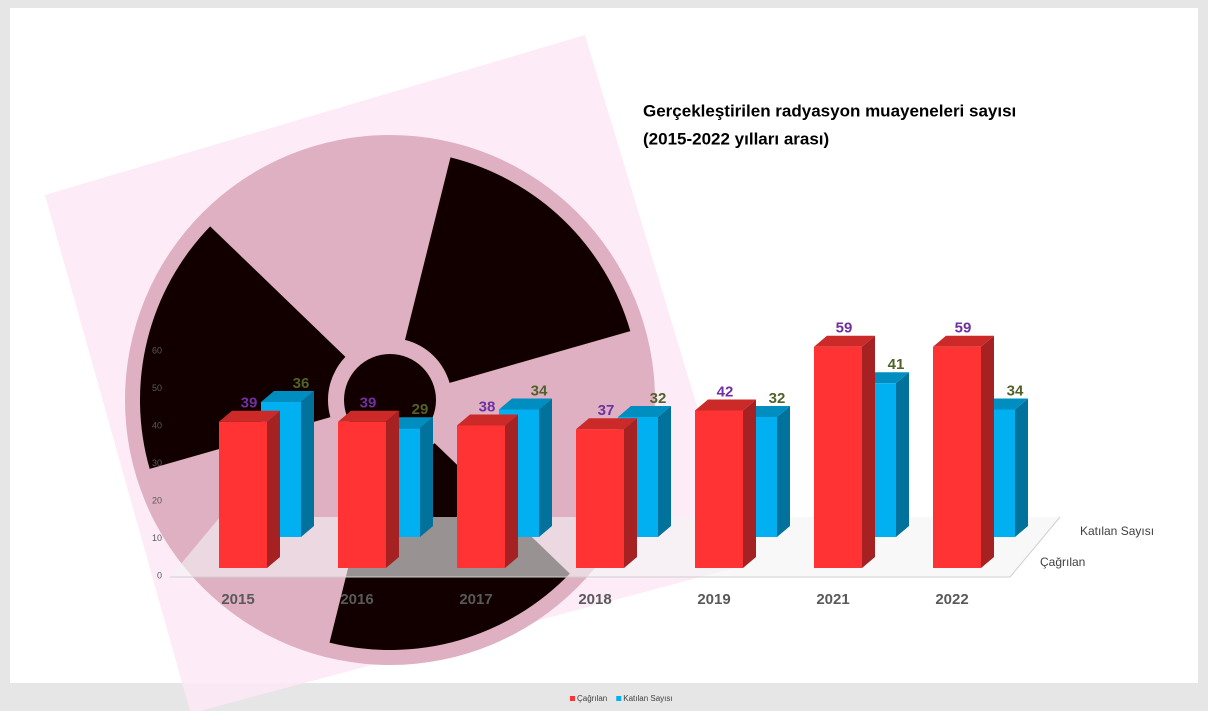 The height and width of the screenshot is (711, 1208). What do you see at coordinates (301, 383) in the screenshot?
I see `data-label: 36` at bounding box center [301, 383].